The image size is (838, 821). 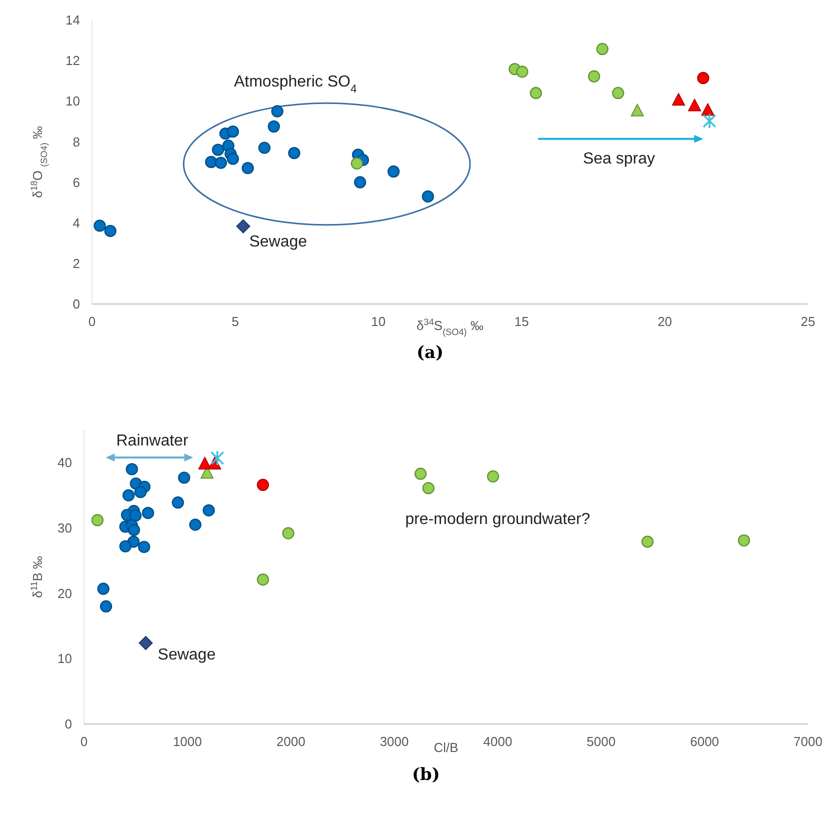 What do you see at coordinates (378, 321) in the screenshot?
I see `x-tick-label: 10` at bounding box center [378, 321].